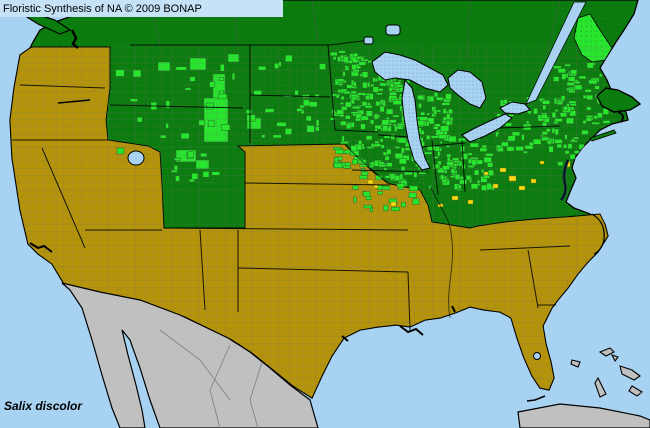  Describe the element at coordinates (345, 338) in the screenshot. I see `galveston-bay` at that location.